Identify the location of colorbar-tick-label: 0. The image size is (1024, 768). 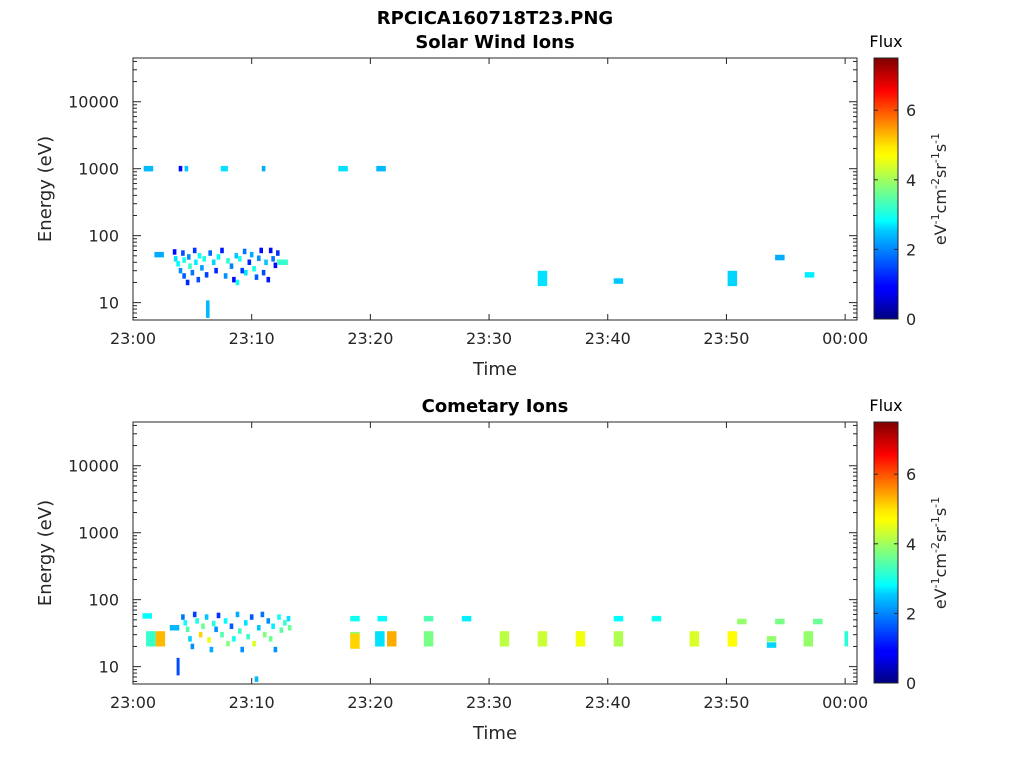
(911, 319).